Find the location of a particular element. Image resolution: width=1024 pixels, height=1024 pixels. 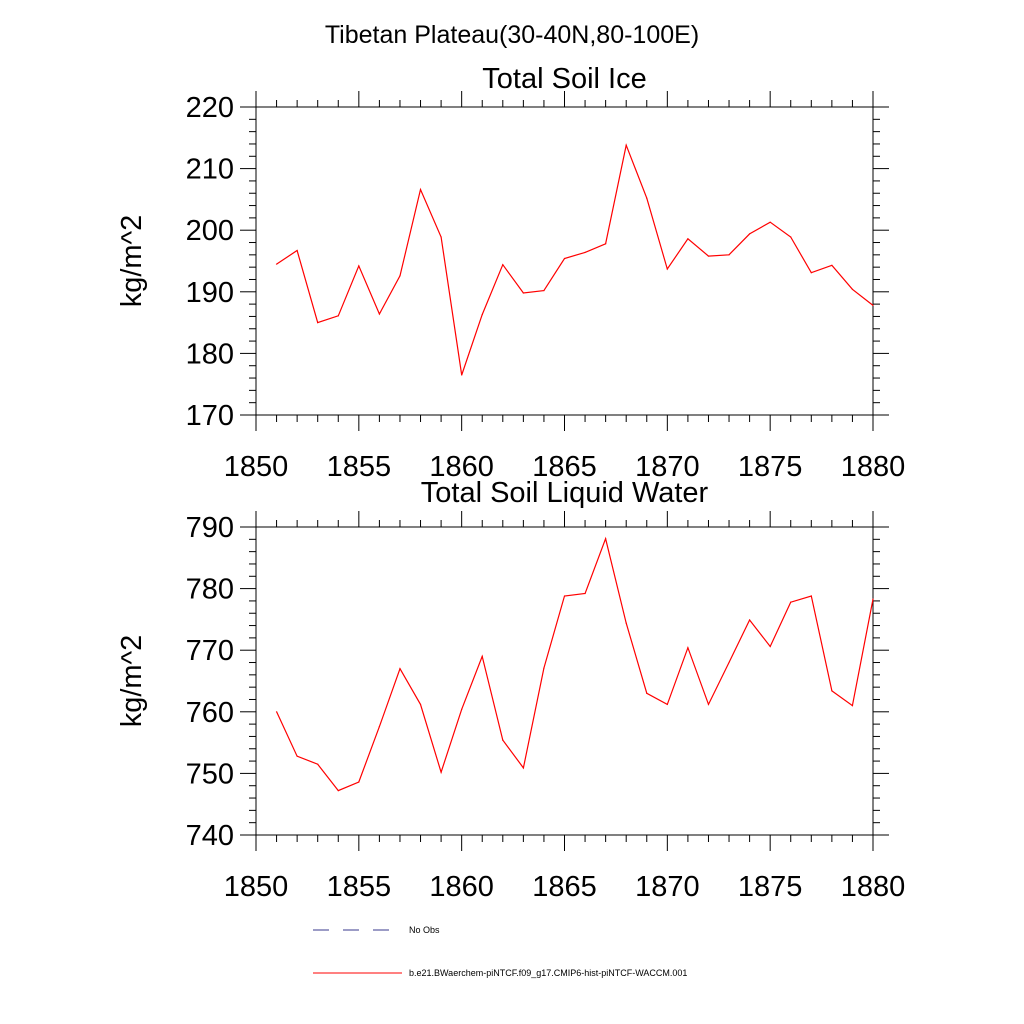

y-tick-label: 770 is located at coordinates (210, 651).